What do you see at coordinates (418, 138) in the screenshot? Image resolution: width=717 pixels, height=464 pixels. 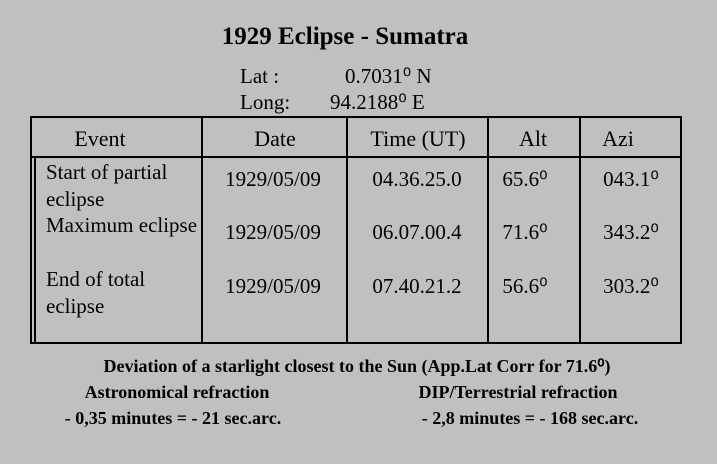 I see `column-header: Time (UT)` at bounding box center [418, 138].